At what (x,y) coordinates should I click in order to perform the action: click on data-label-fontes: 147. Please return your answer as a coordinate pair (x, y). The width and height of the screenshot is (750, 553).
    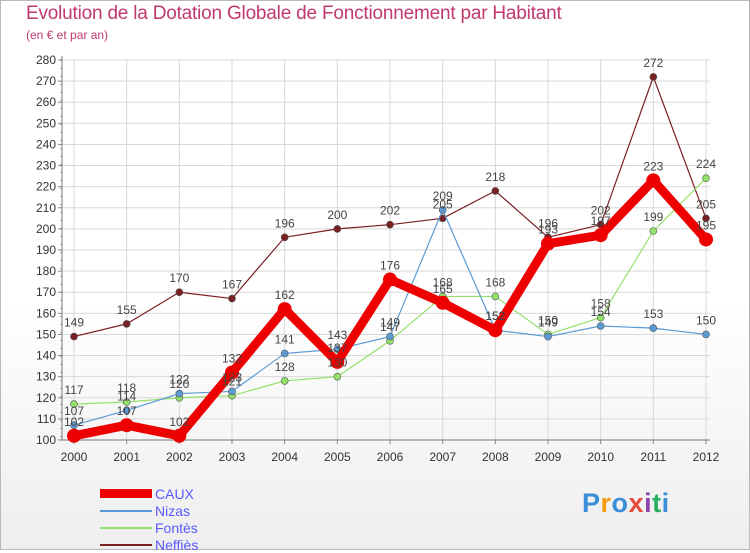
    Looking at the image, I should click on (390, 327).